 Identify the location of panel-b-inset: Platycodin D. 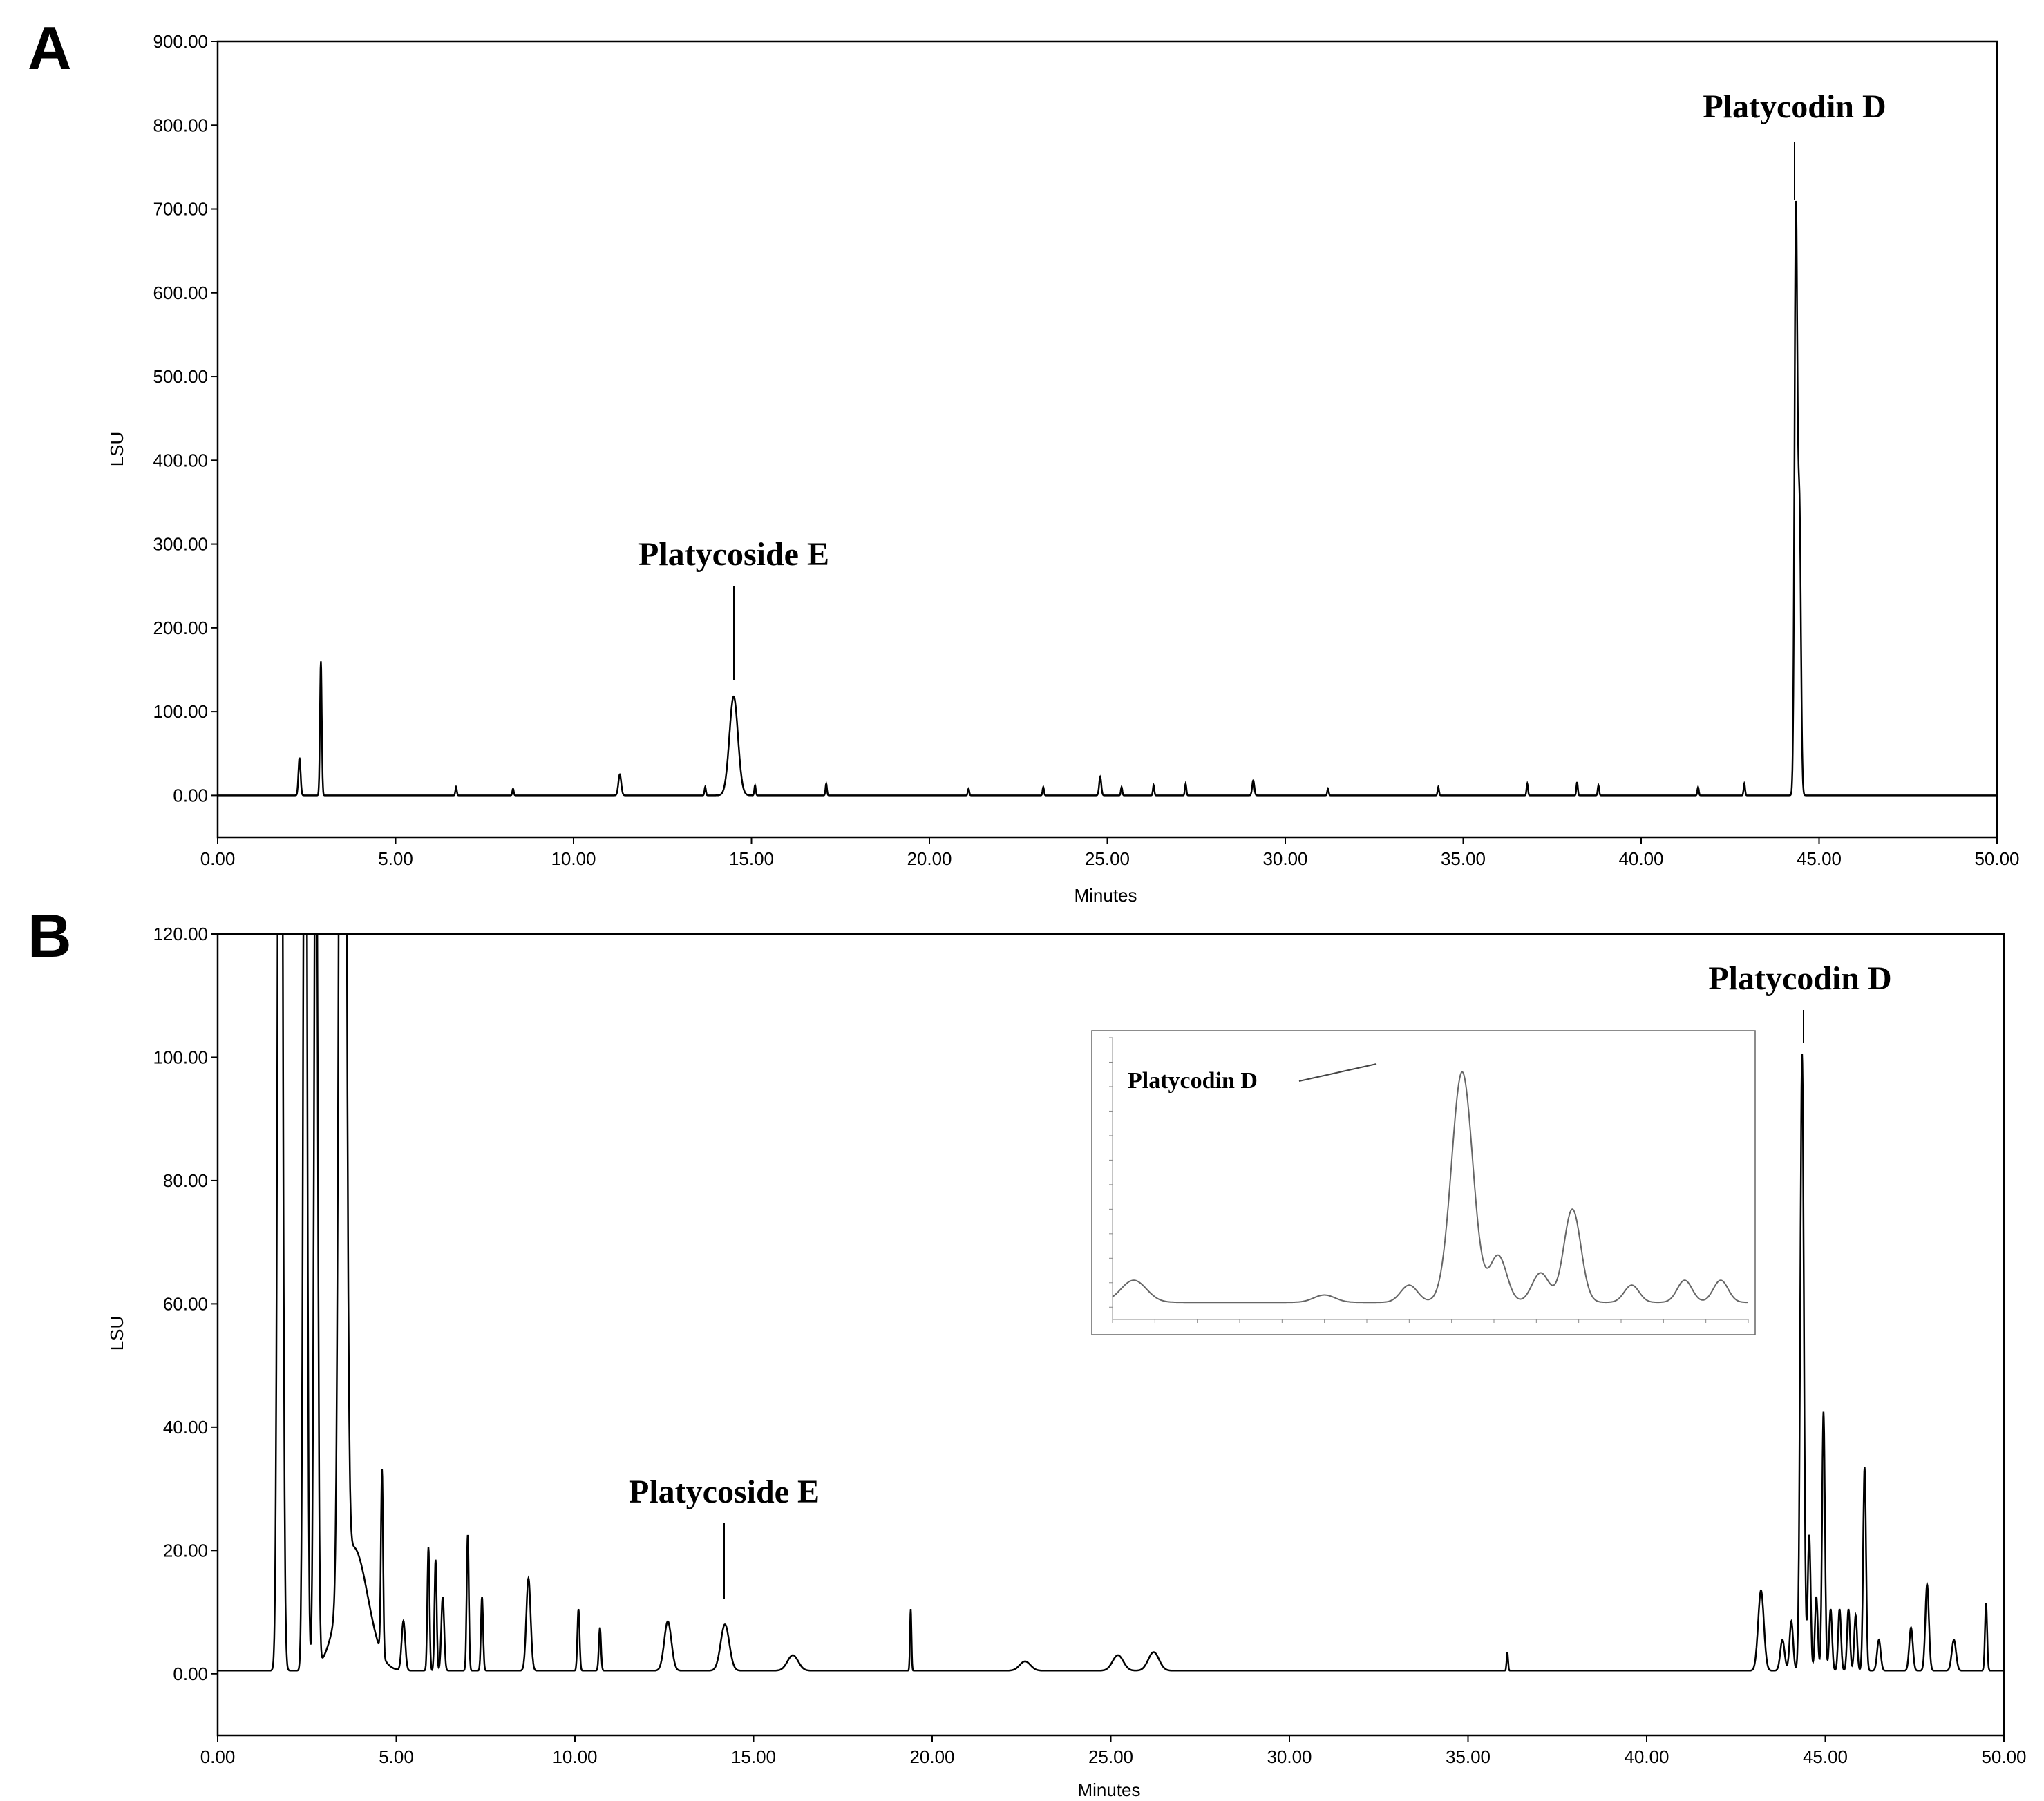
(1423, 1183).